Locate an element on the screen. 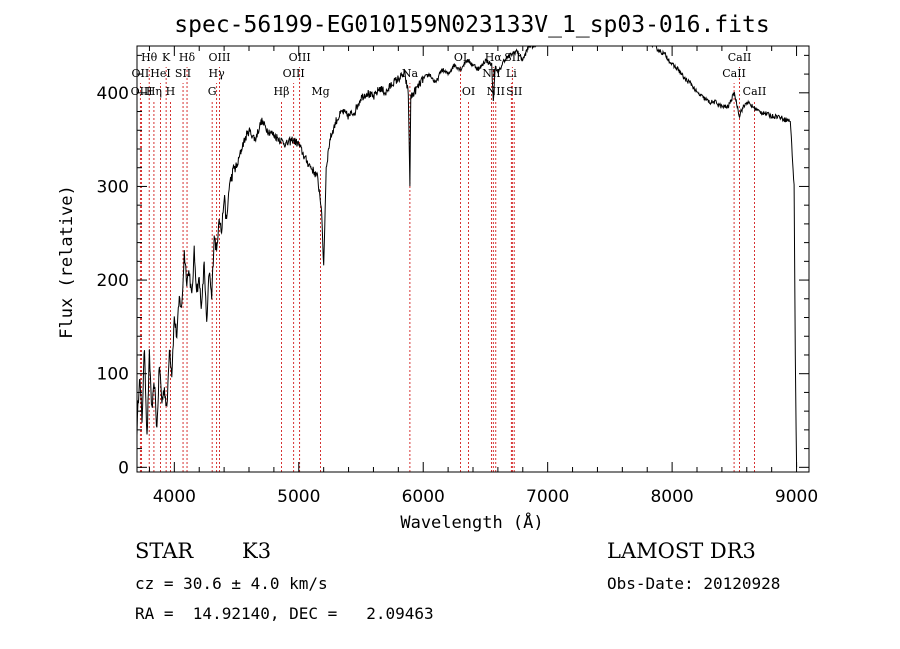  marker-label-11: G is located at coordinates (212, 91).